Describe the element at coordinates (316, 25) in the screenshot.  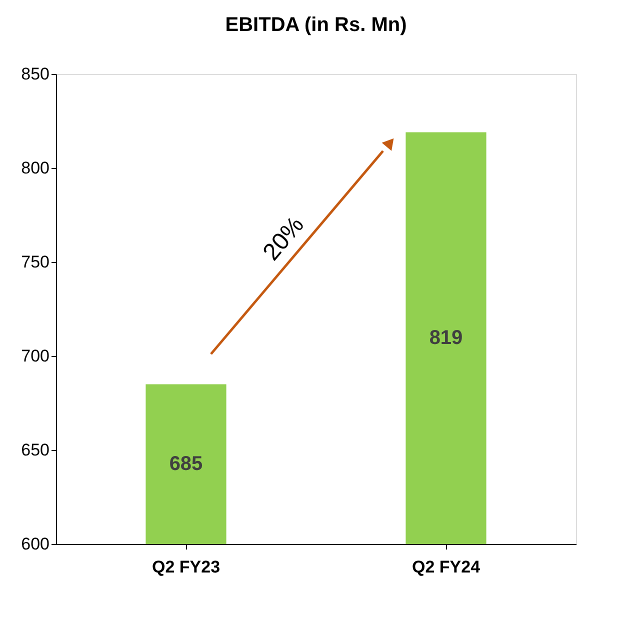
I see `chart-title: EBITDA (in Rs. Mn)` at that location.